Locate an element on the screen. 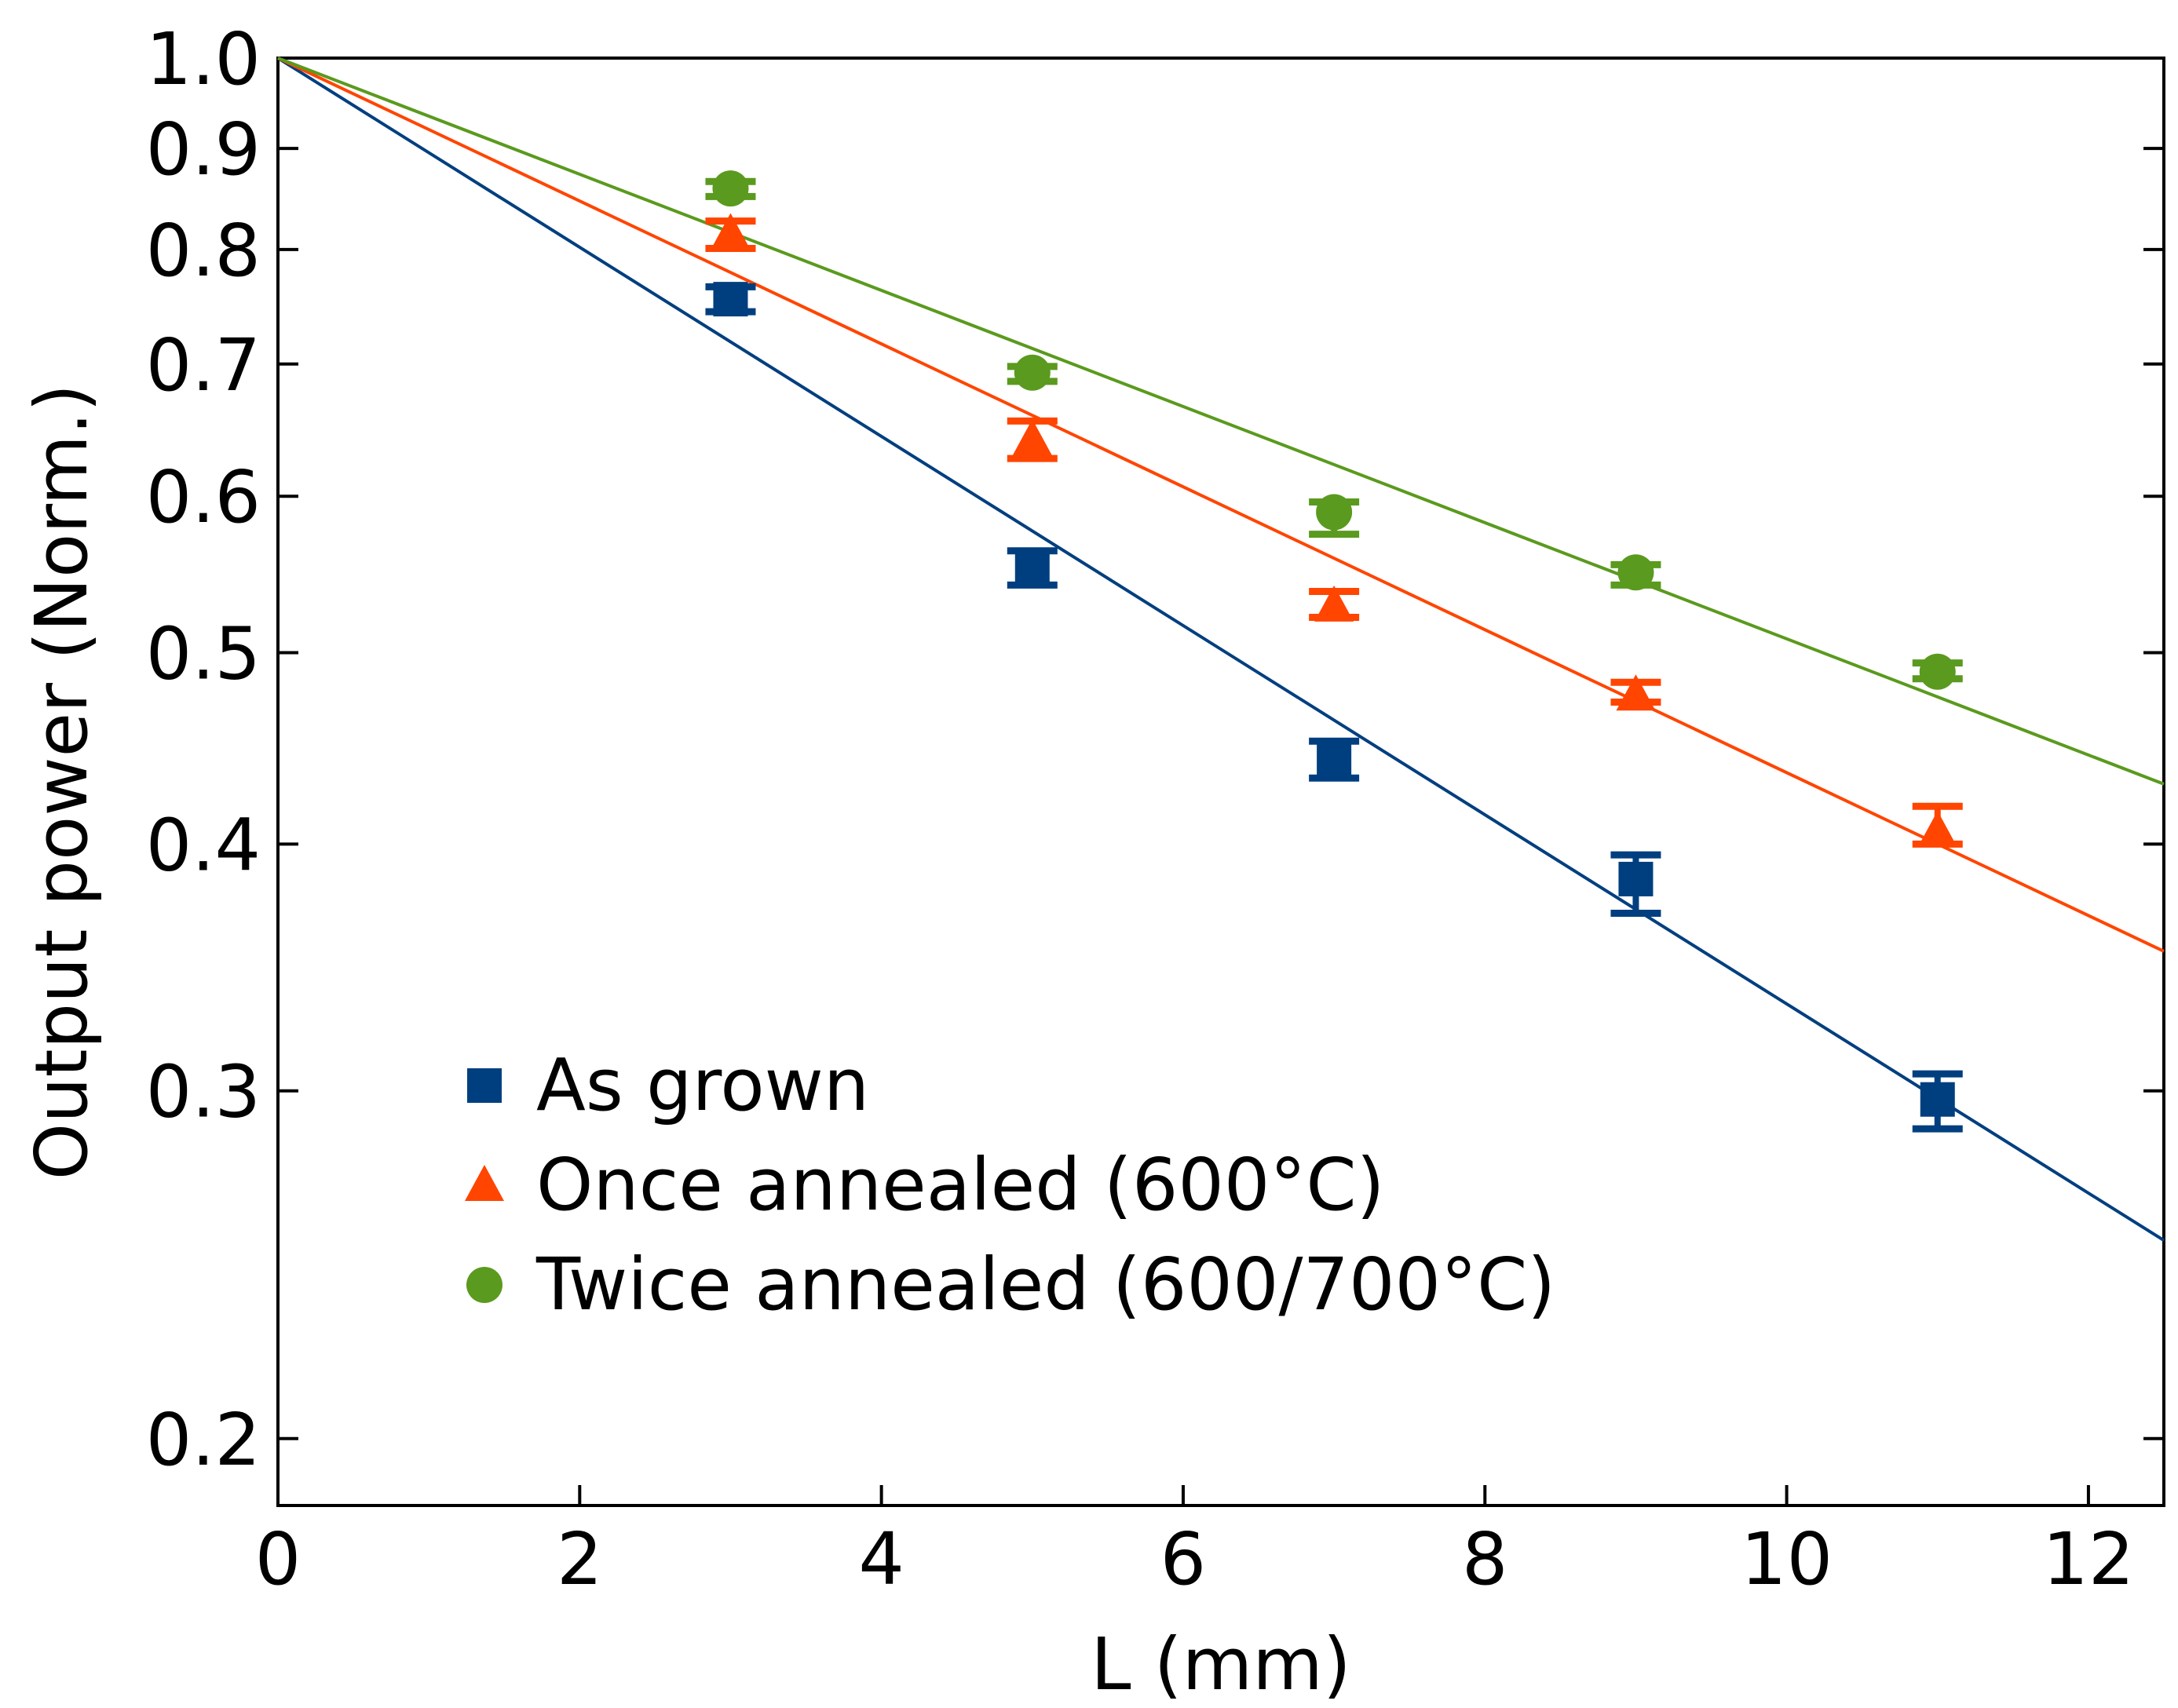 The width and height of the screenshot is (2178, 1708). y-tick-label: 0.8 is located at coordinates (204, 251).